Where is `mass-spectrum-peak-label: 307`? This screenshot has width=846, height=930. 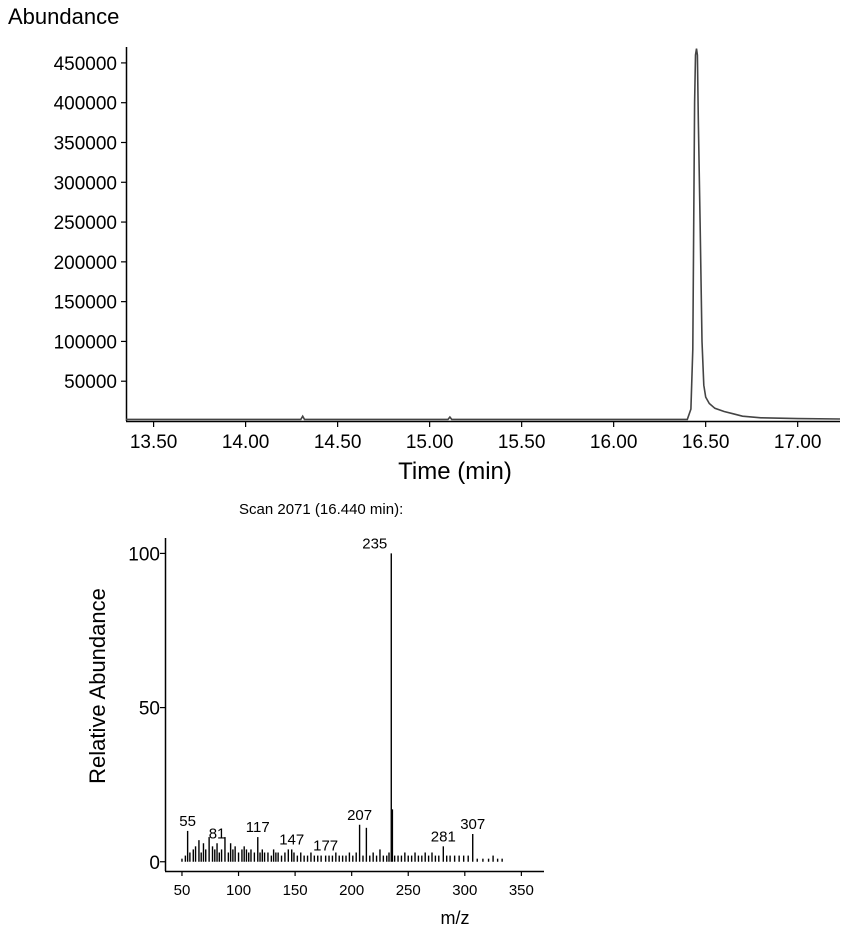
mass-spectrum-peak-label: 307 is located at coordinates (472, 824).